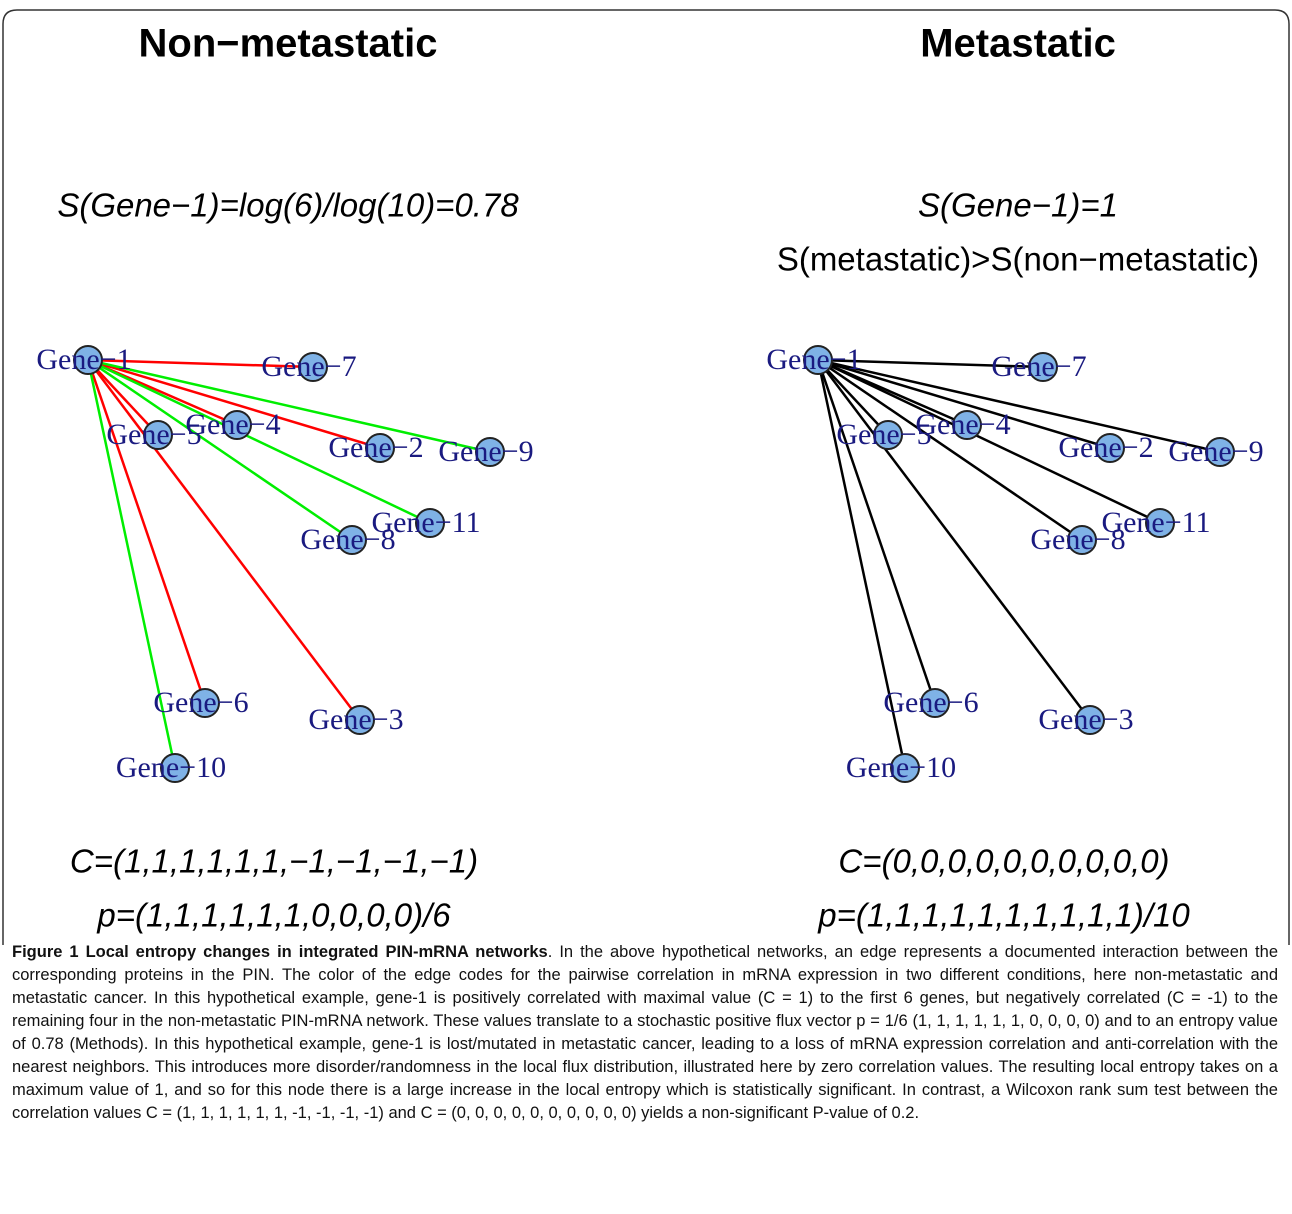 The image size is (1292, 1214). Describe the element at coordinates (1018, 205) in the screenshot. I see `entropy-formula: S(Gene−1)=1` at that location.